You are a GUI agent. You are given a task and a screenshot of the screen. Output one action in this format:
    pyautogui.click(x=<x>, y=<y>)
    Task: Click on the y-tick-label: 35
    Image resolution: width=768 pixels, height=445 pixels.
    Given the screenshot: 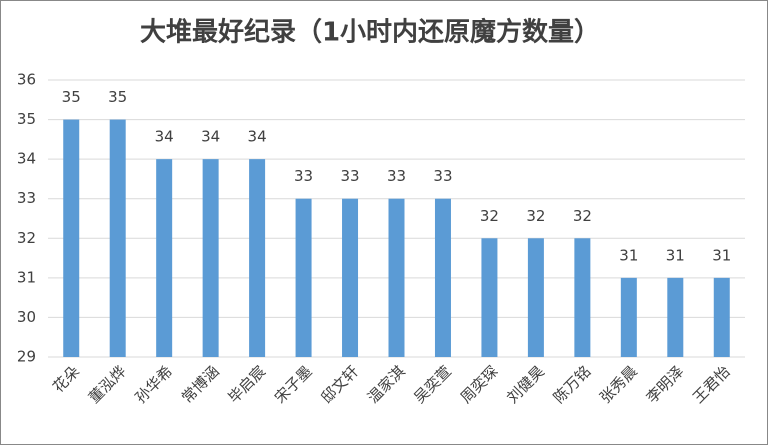 What is the action you would take?
    pyautogui.click(x=26, y=119)
    